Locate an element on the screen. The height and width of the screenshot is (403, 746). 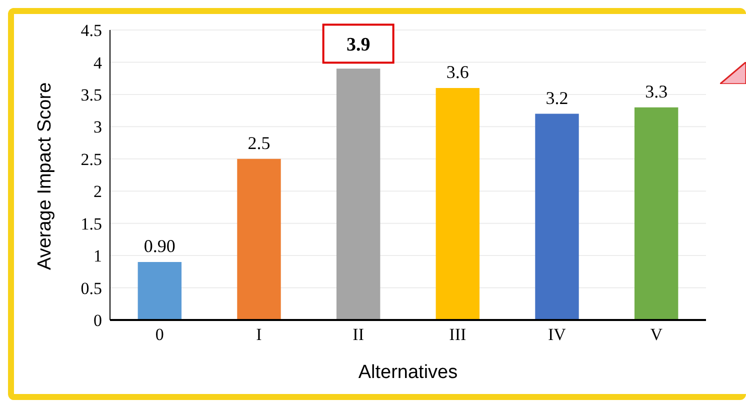
x-tick-label: 0 is located at coordinates (159, 334).